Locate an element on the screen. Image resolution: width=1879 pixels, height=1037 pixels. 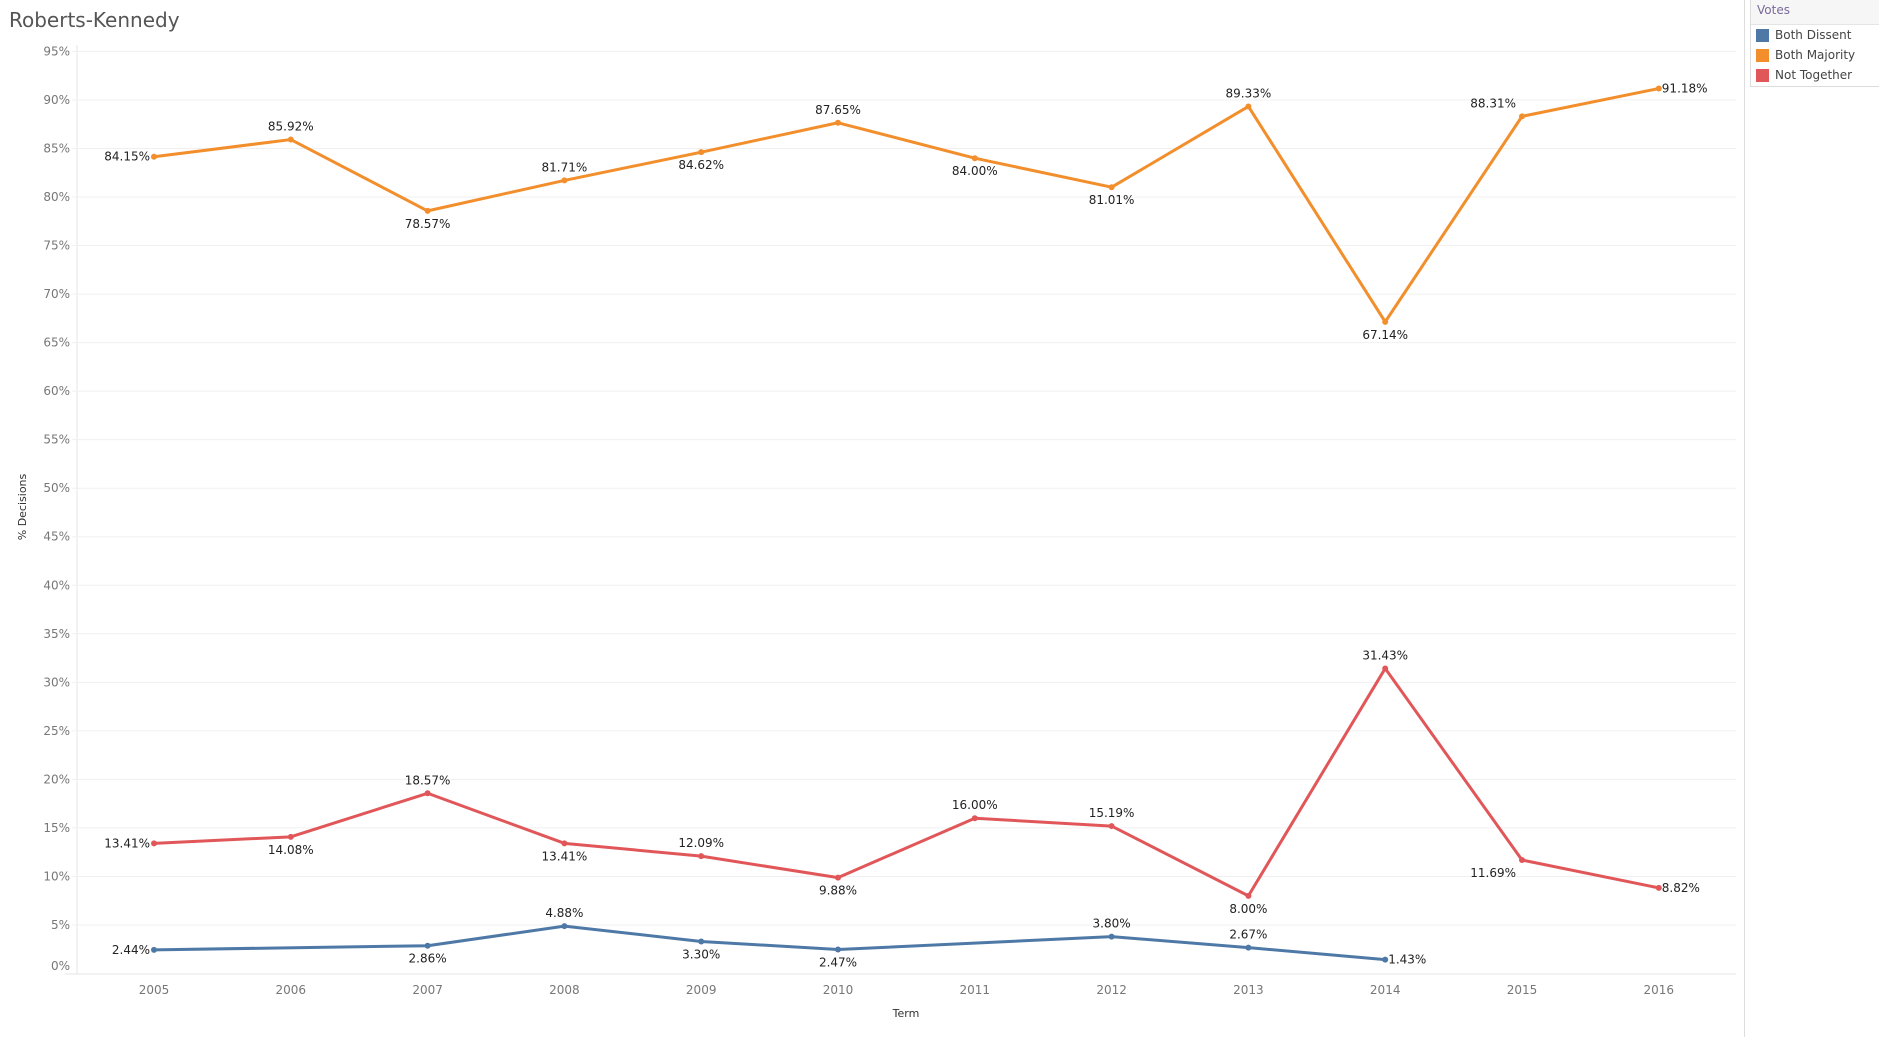
y-tick-label: 95% is located at coordinates (56, 51).